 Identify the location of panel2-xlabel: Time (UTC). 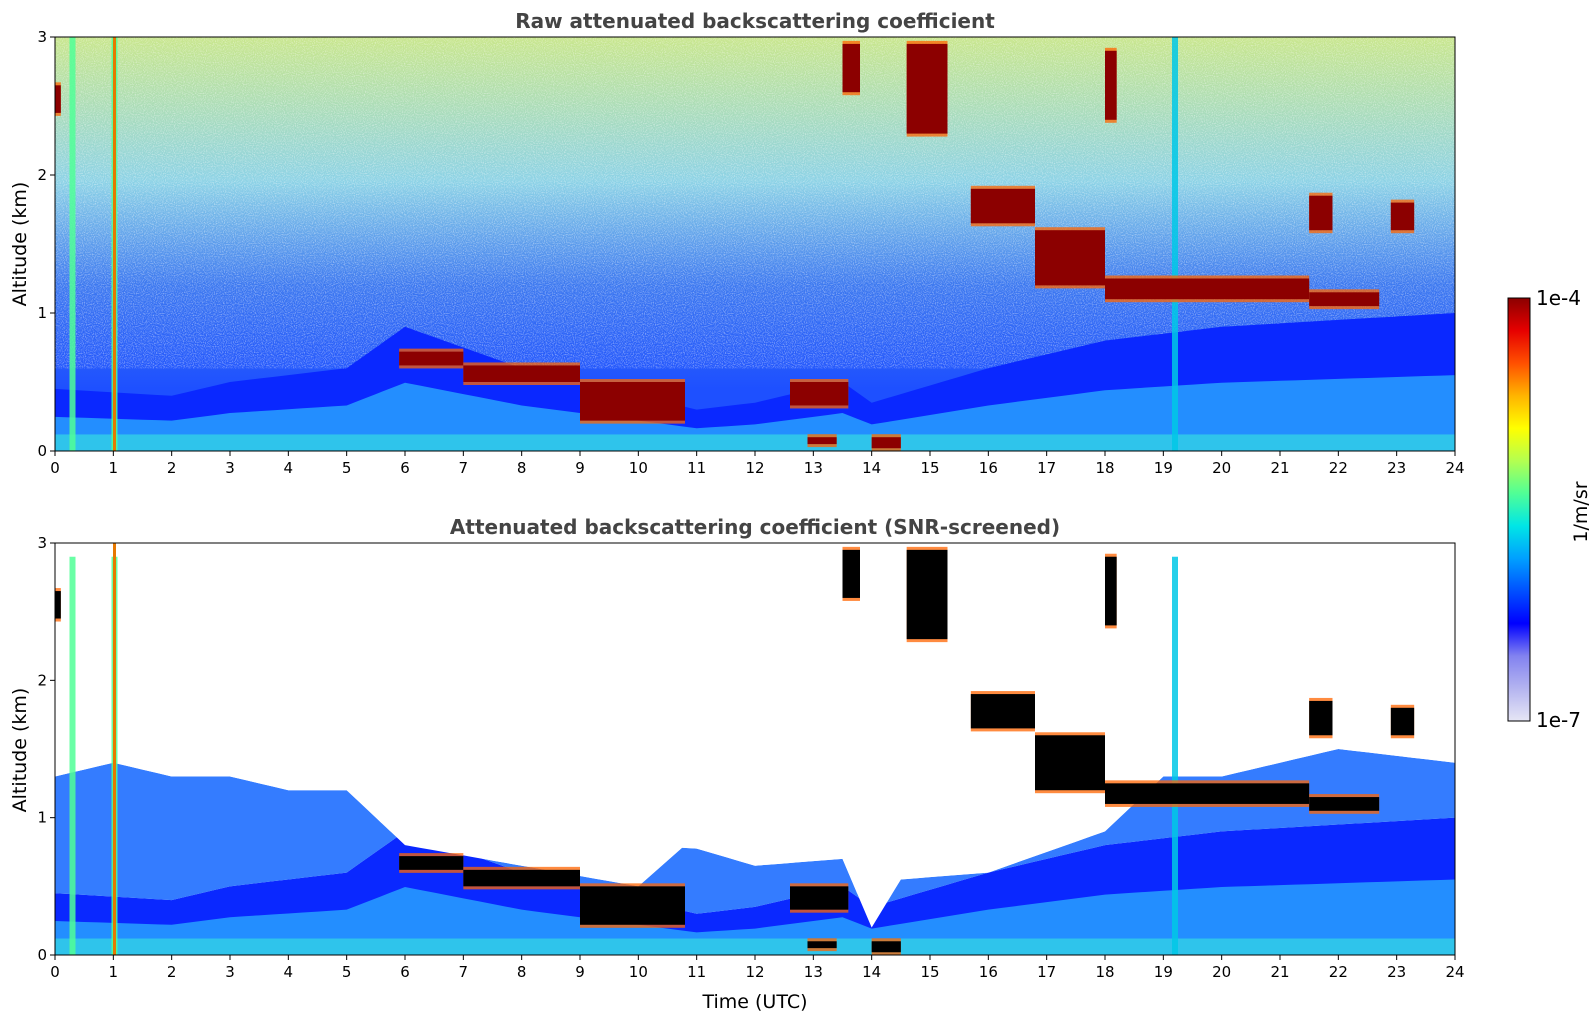
(754, 1002).